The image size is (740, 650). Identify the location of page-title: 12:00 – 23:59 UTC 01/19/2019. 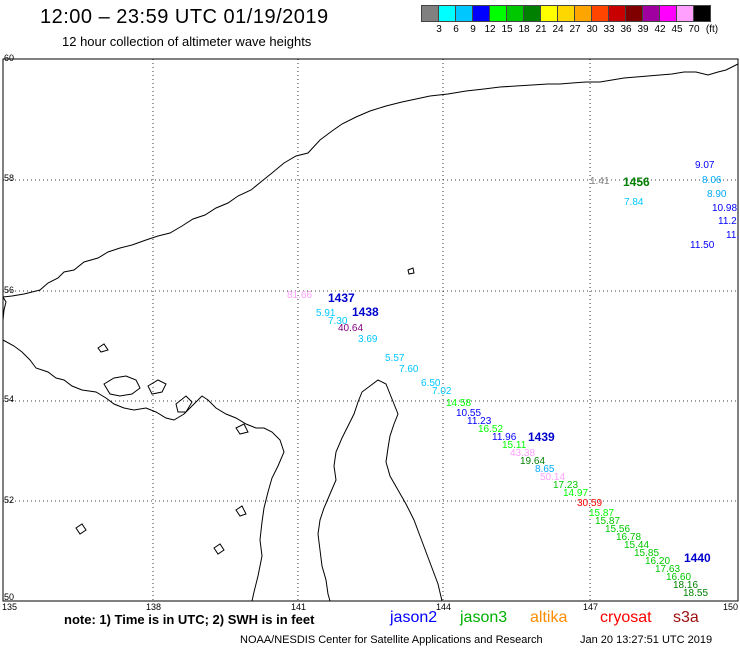
(184, 17).